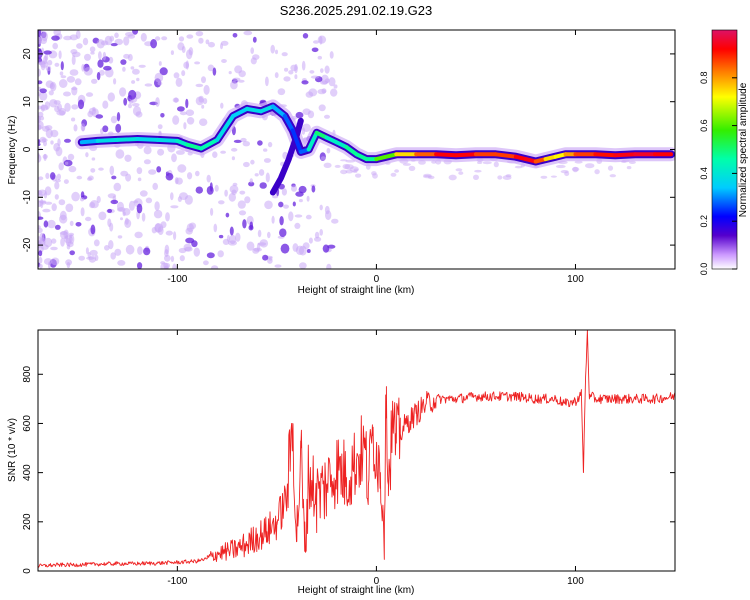 The height and width of the screenshot is (600, 750). Describe the element at coordinates (286, 156) in the screenshot. I see `secondary-branch` at that location.